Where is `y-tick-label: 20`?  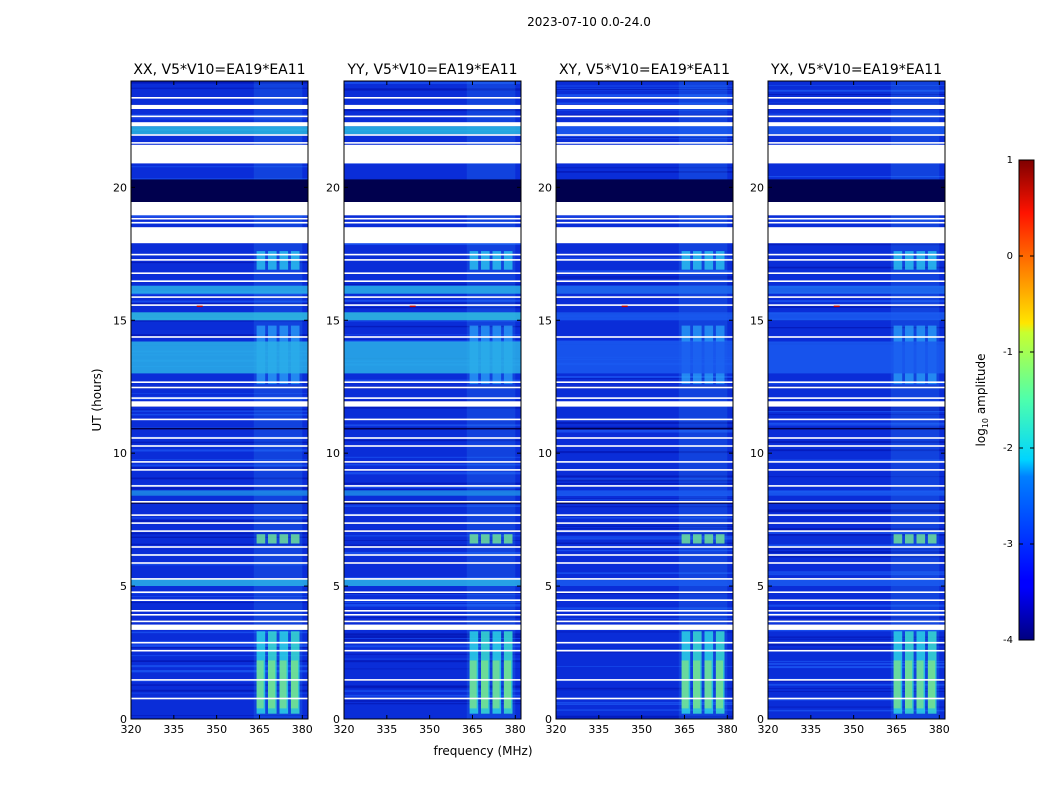 y-tick-label: 20 is located at coordinates (757, 187).